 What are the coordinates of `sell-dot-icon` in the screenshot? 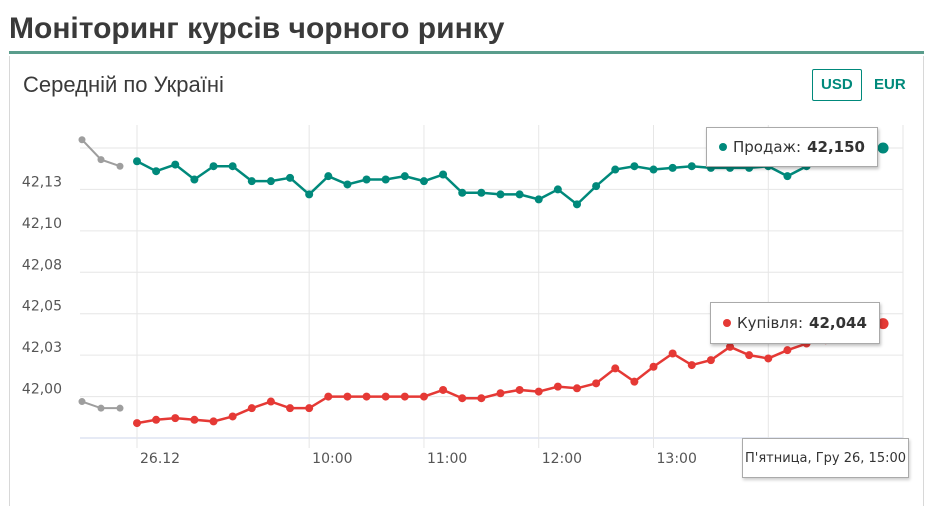 It's located at (723, 147).